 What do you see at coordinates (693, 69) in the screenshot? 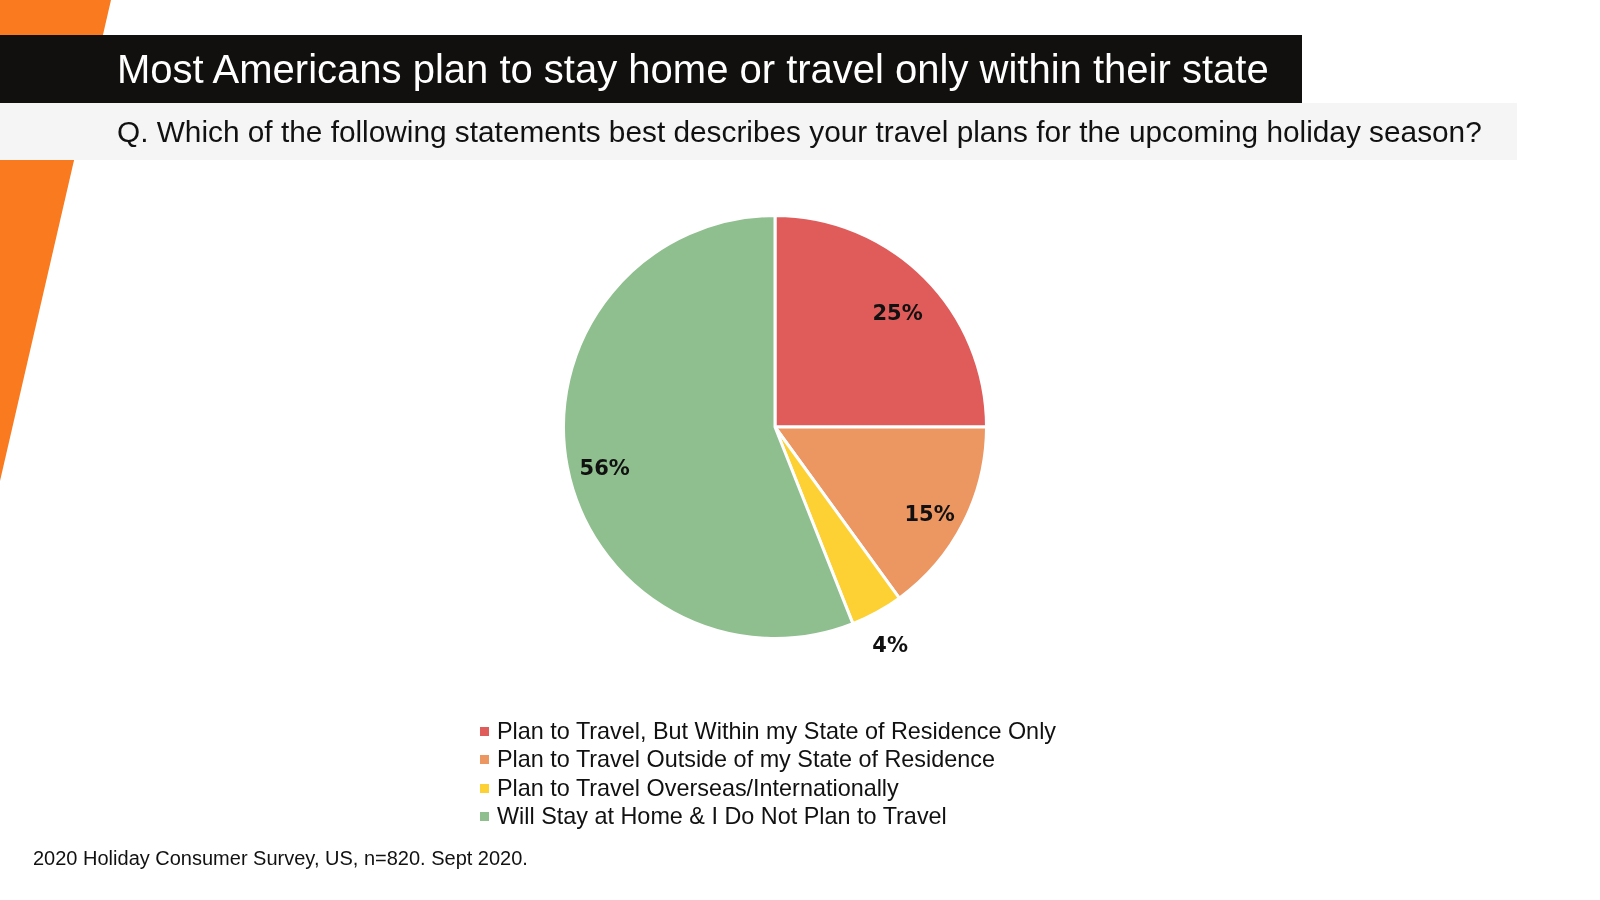
I see `chart-title: Most Americans plan to stay home or travel only within their state` at bounding box center [693, 69].